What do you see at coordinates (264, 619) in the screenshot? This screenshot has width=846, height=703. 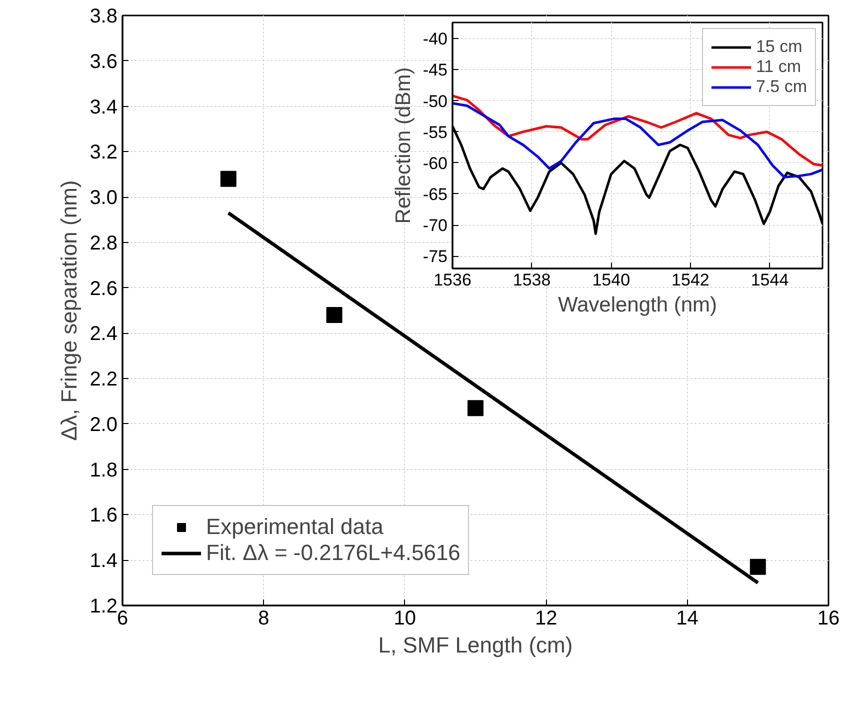 I see `x-tick-label: 8` at bounding box center [264, 619].